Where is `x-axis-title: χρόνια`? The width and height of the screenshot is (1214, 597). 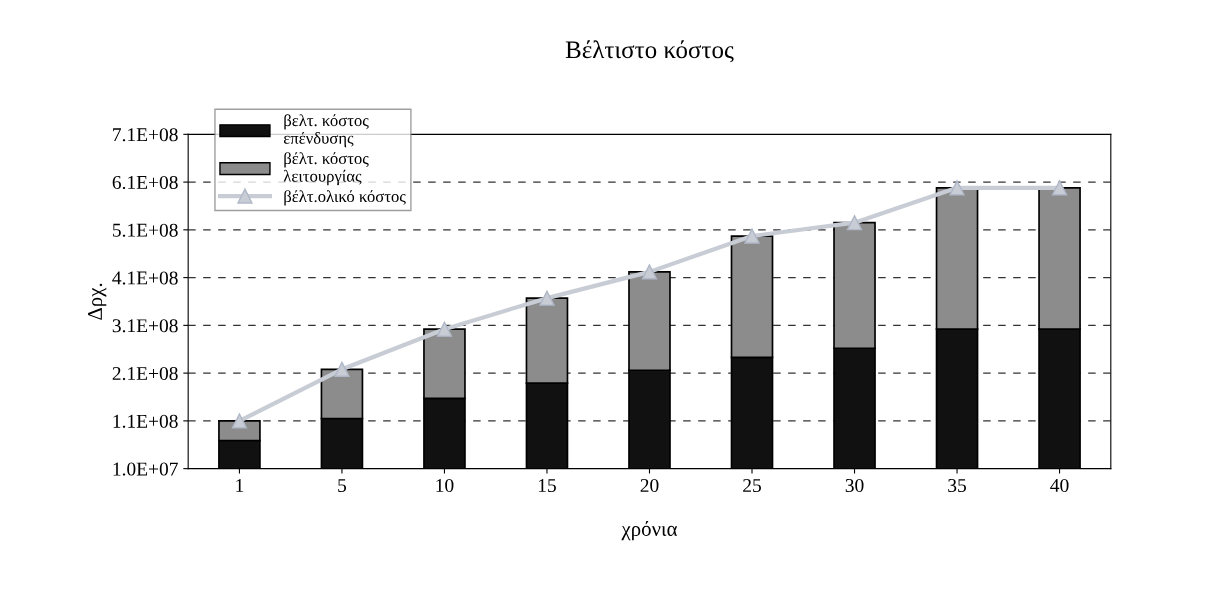 x-axis-title: χρόνια is located at coordinates (649, 531).